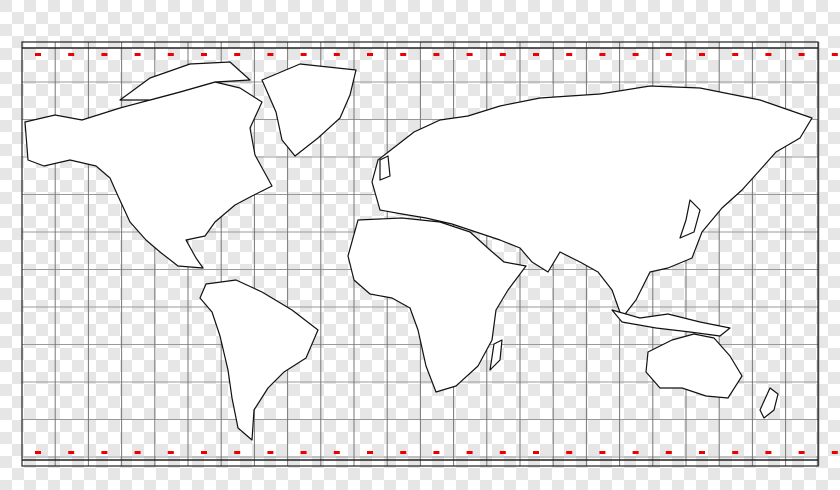 The height and width of the screenshot is (490, 840). I want to click on arctic-islands, so click(185, 81).